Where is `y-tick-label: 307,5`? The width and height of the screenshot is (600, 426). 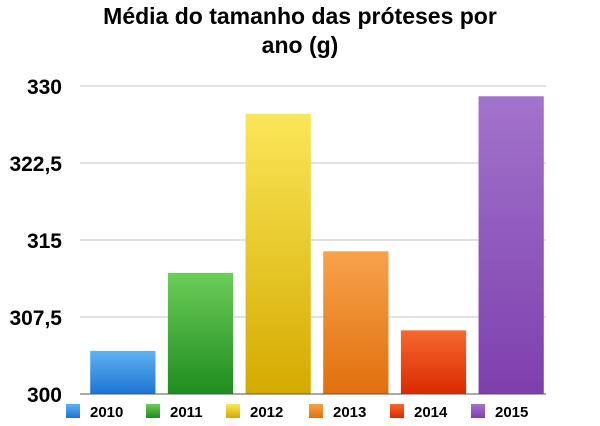 y-tick-label: 307,5 is located at coordinates (35, 318).